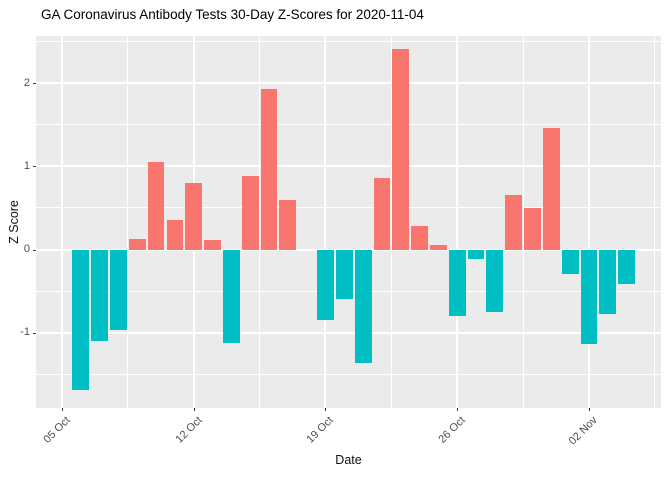 The width and height of the screenshot is (672, 480). What do you see at coordinates (26, 82) in the screenshot?
I see `y-tick-label: 2` at bounding box center [26, 82].